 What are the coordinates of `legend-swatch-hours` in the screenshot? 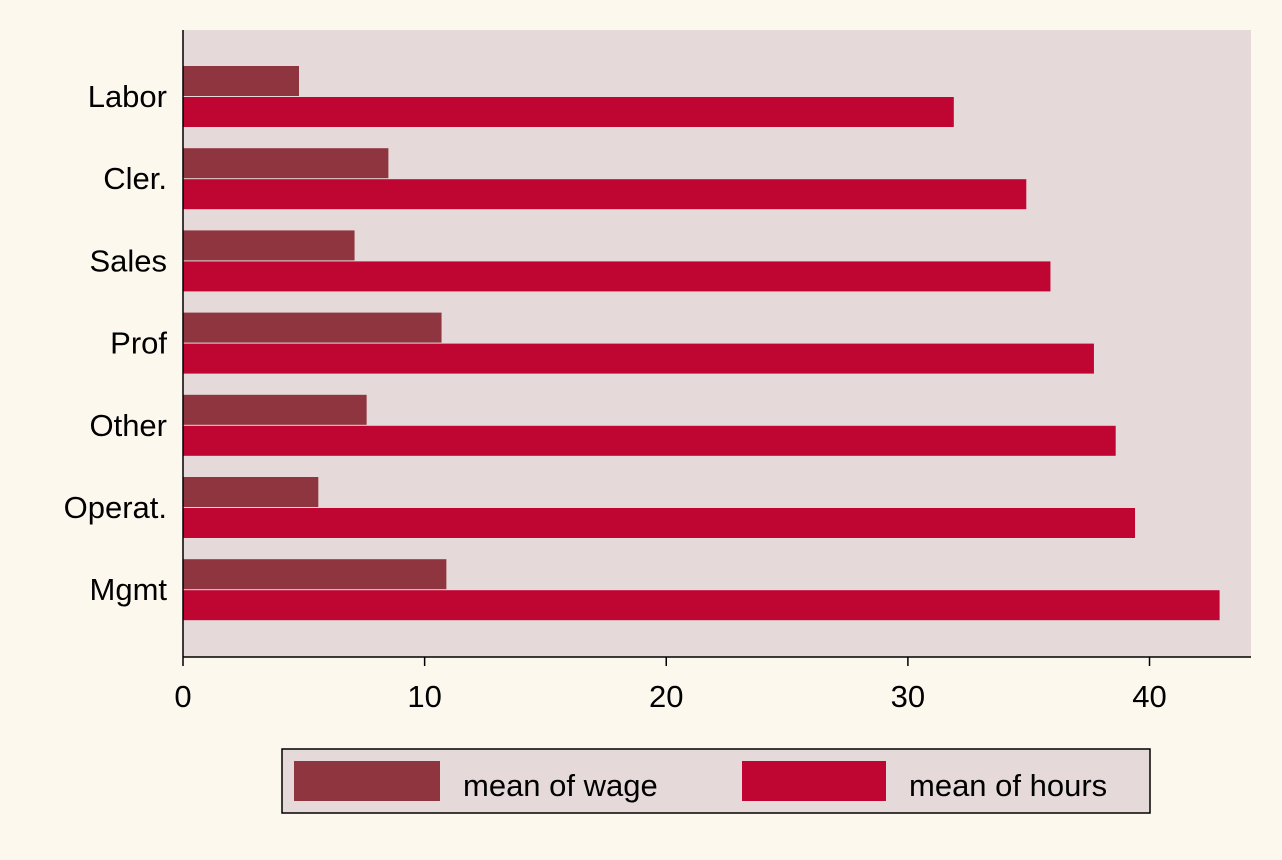 It's located at (814, 781).